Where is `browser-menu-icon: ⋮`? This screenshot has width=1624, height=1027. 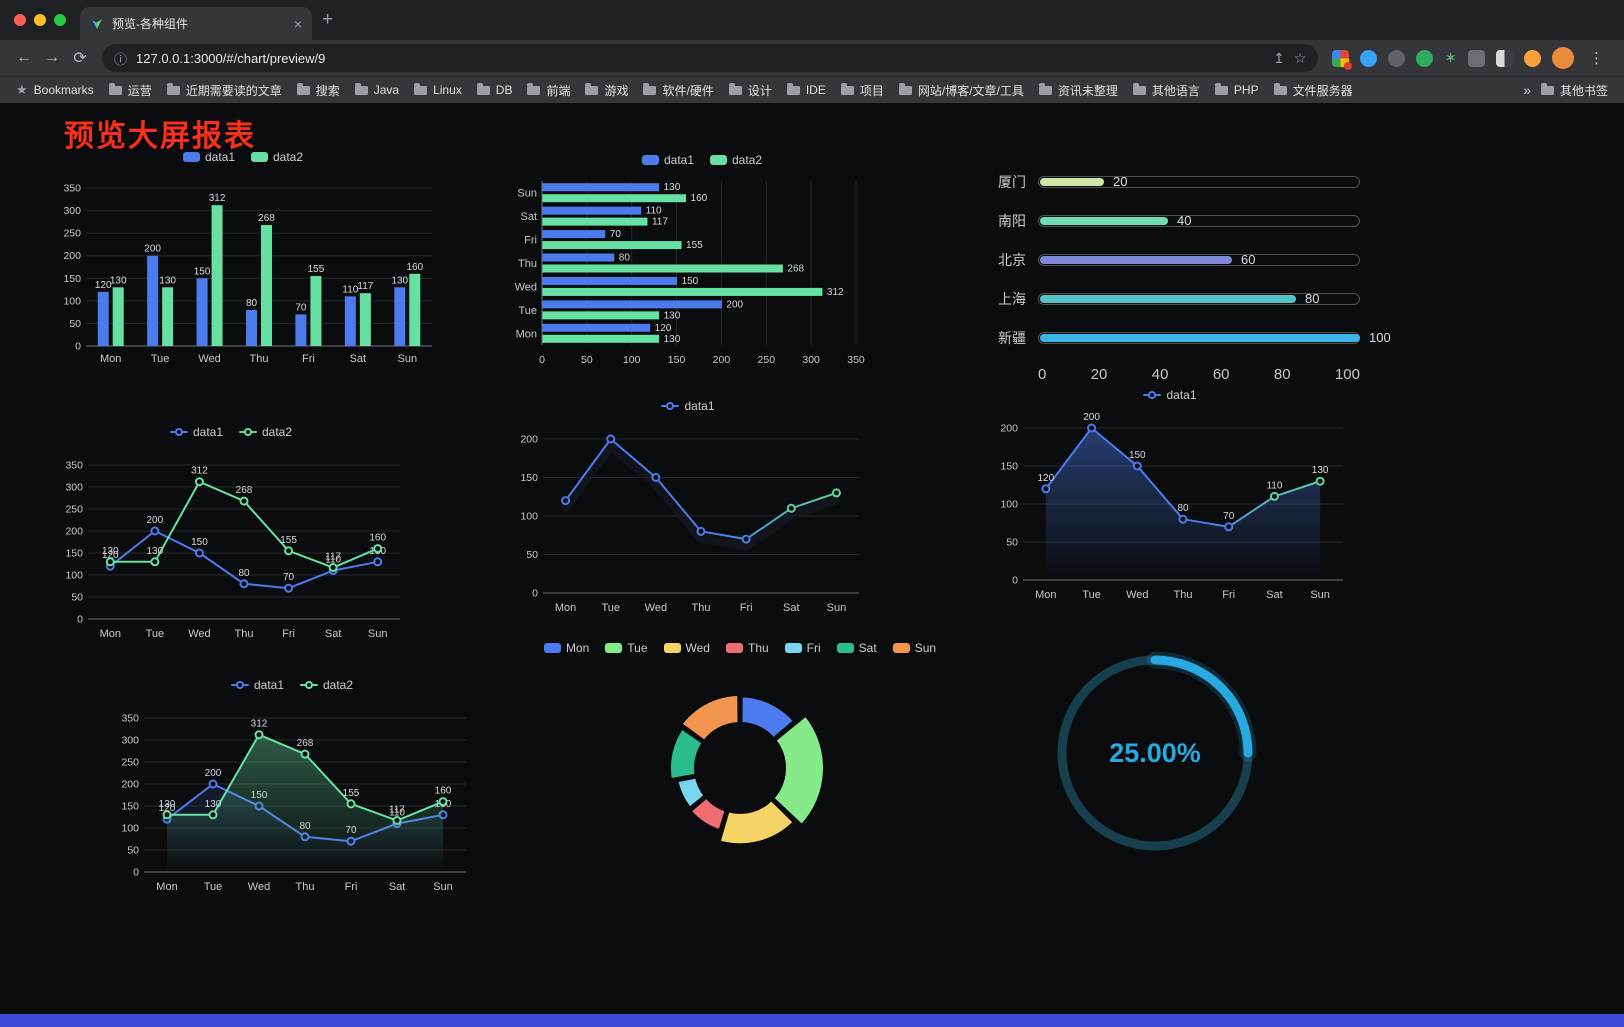 browser-menu-icon: ⋮ is located at coordinates (1596, 58).